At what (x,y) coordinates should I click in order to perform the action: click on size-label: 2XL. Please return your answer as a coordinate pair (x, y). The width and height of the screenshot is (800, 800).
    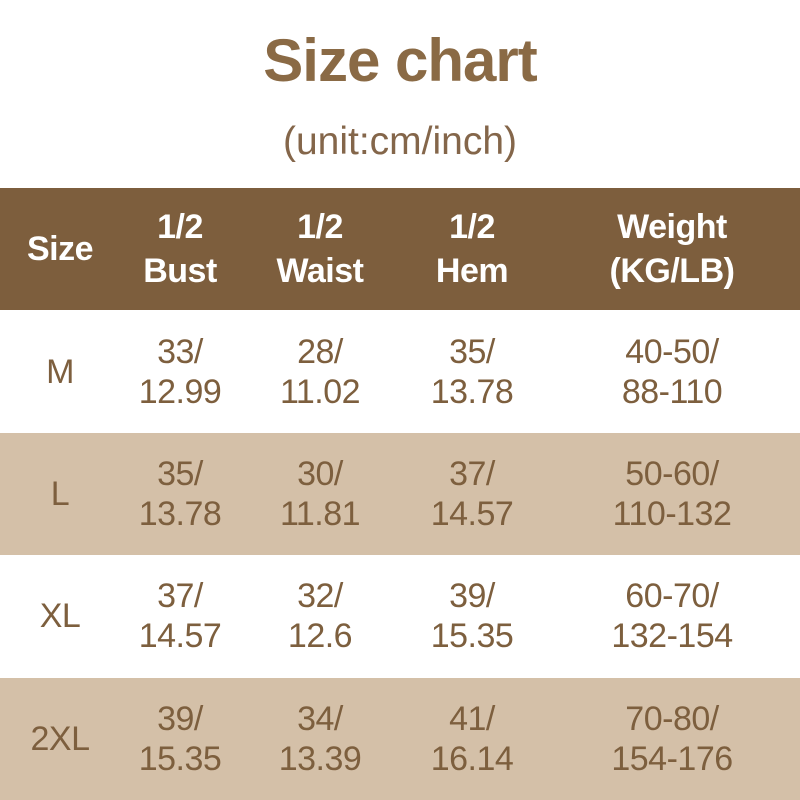
    Looking at the image, I should click on (60, 739).